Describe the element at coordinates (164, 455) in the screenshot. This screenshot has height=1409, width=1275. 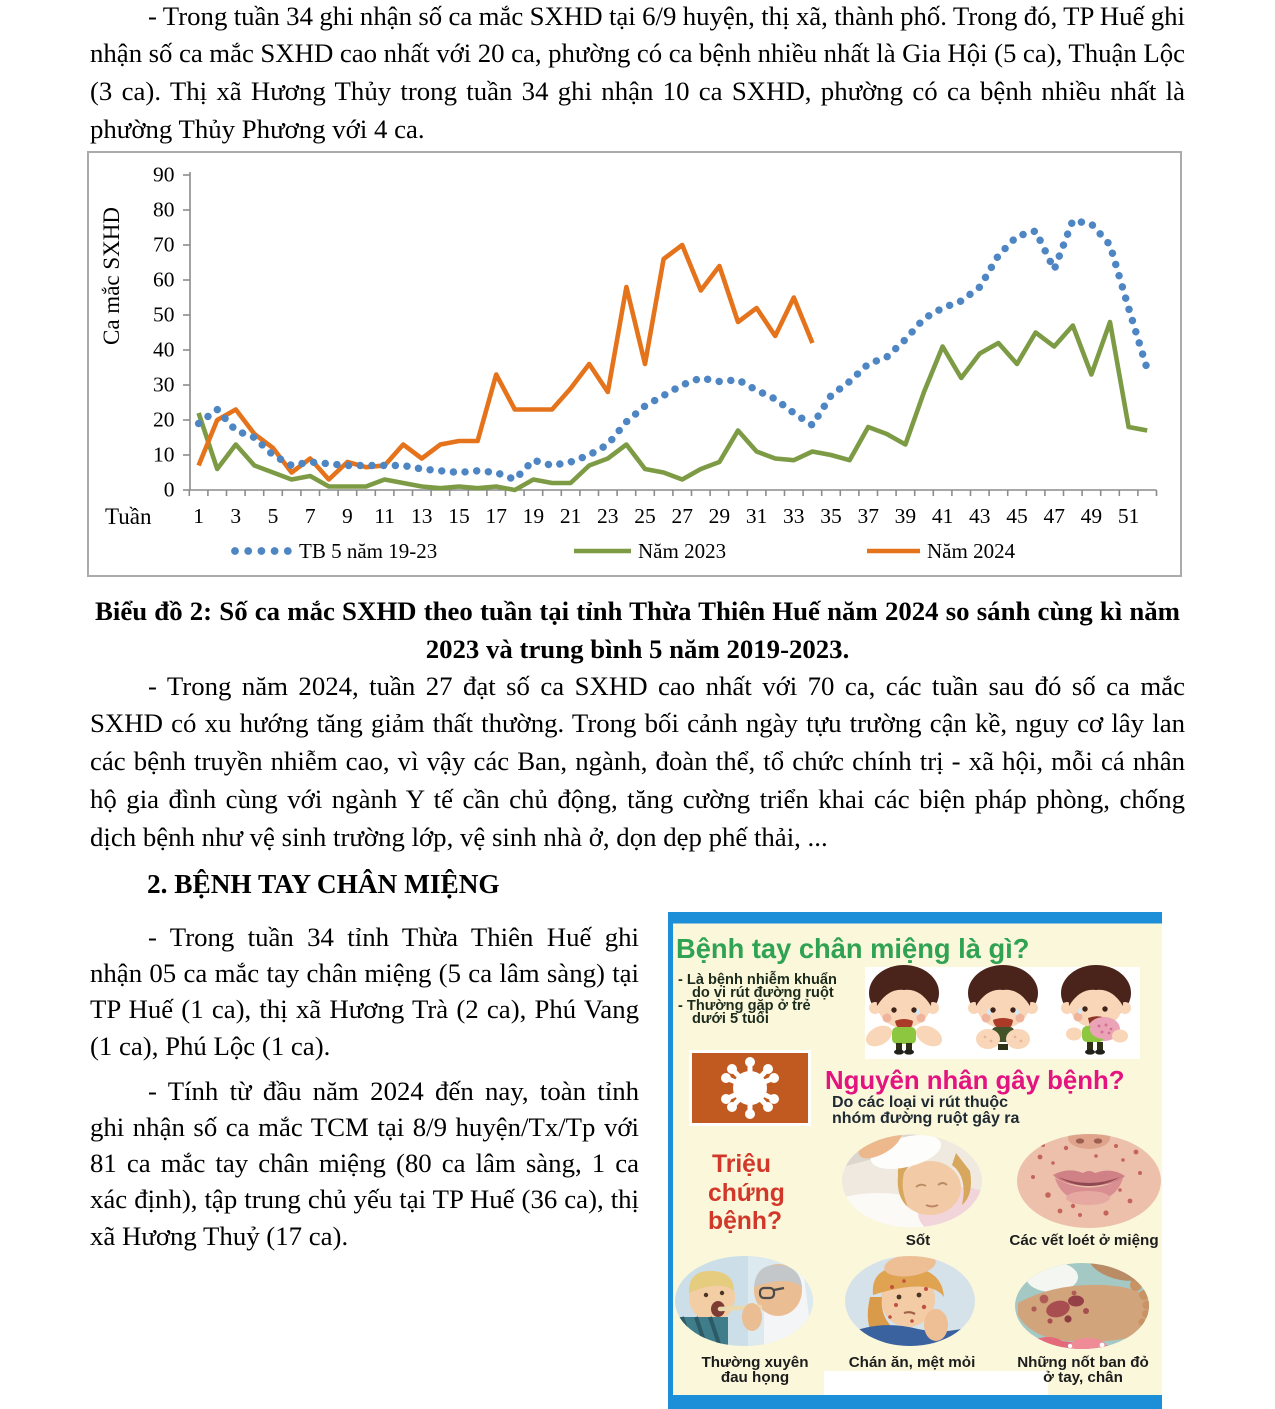
I see `svg-text: 10` at that location.